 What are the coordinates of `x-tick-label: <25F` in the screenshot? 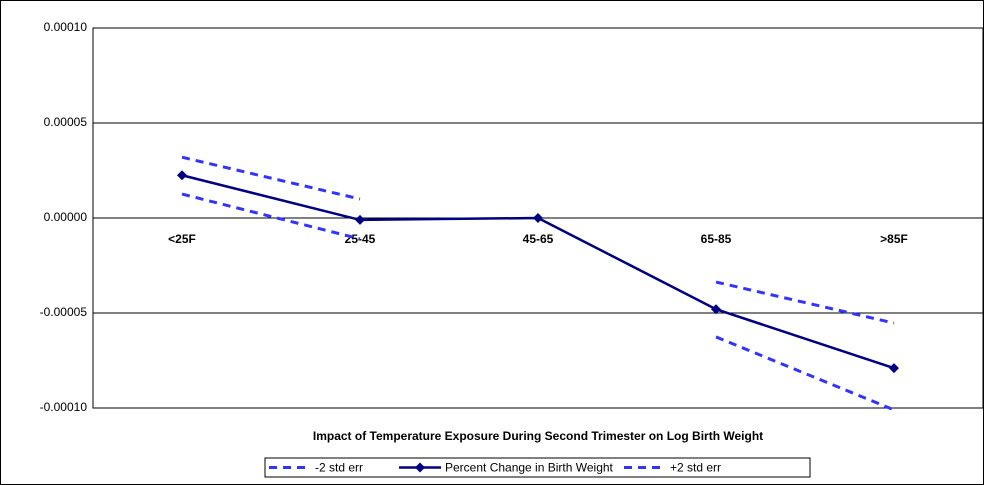 It's located at (182, 239).